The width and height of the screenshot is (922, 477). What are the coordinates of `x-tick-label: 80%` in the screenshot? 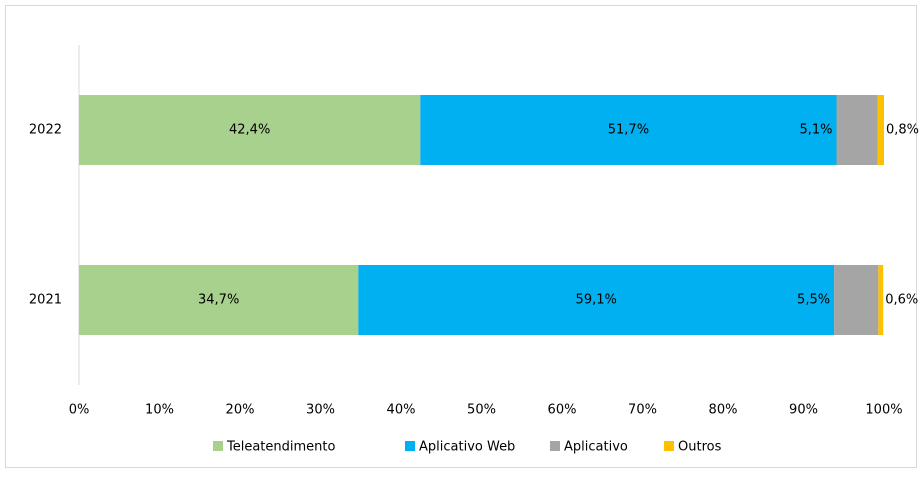 It's located at (723, 410).